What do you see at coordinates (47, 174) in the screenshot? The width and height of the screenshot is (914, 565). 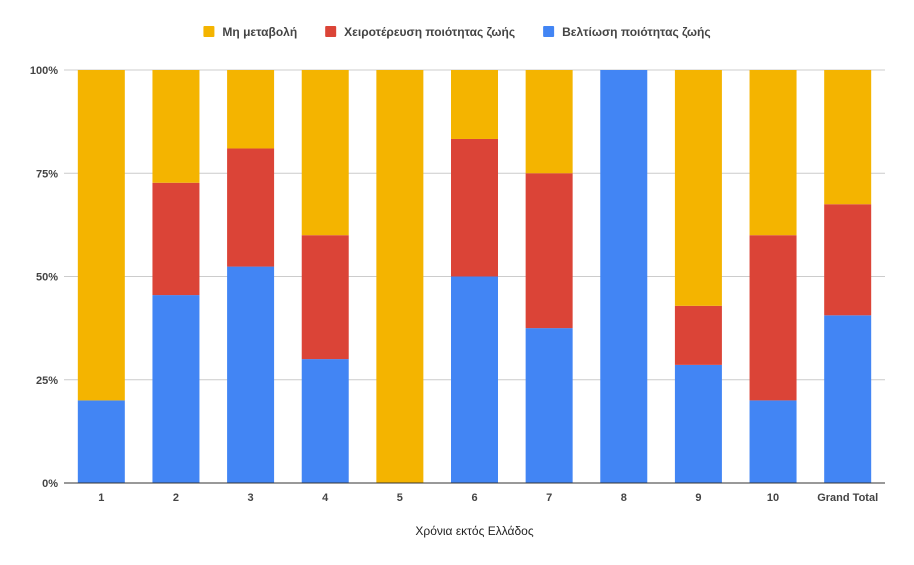 I see `y-tick-label: 75%` at bounding box center [47, 174].